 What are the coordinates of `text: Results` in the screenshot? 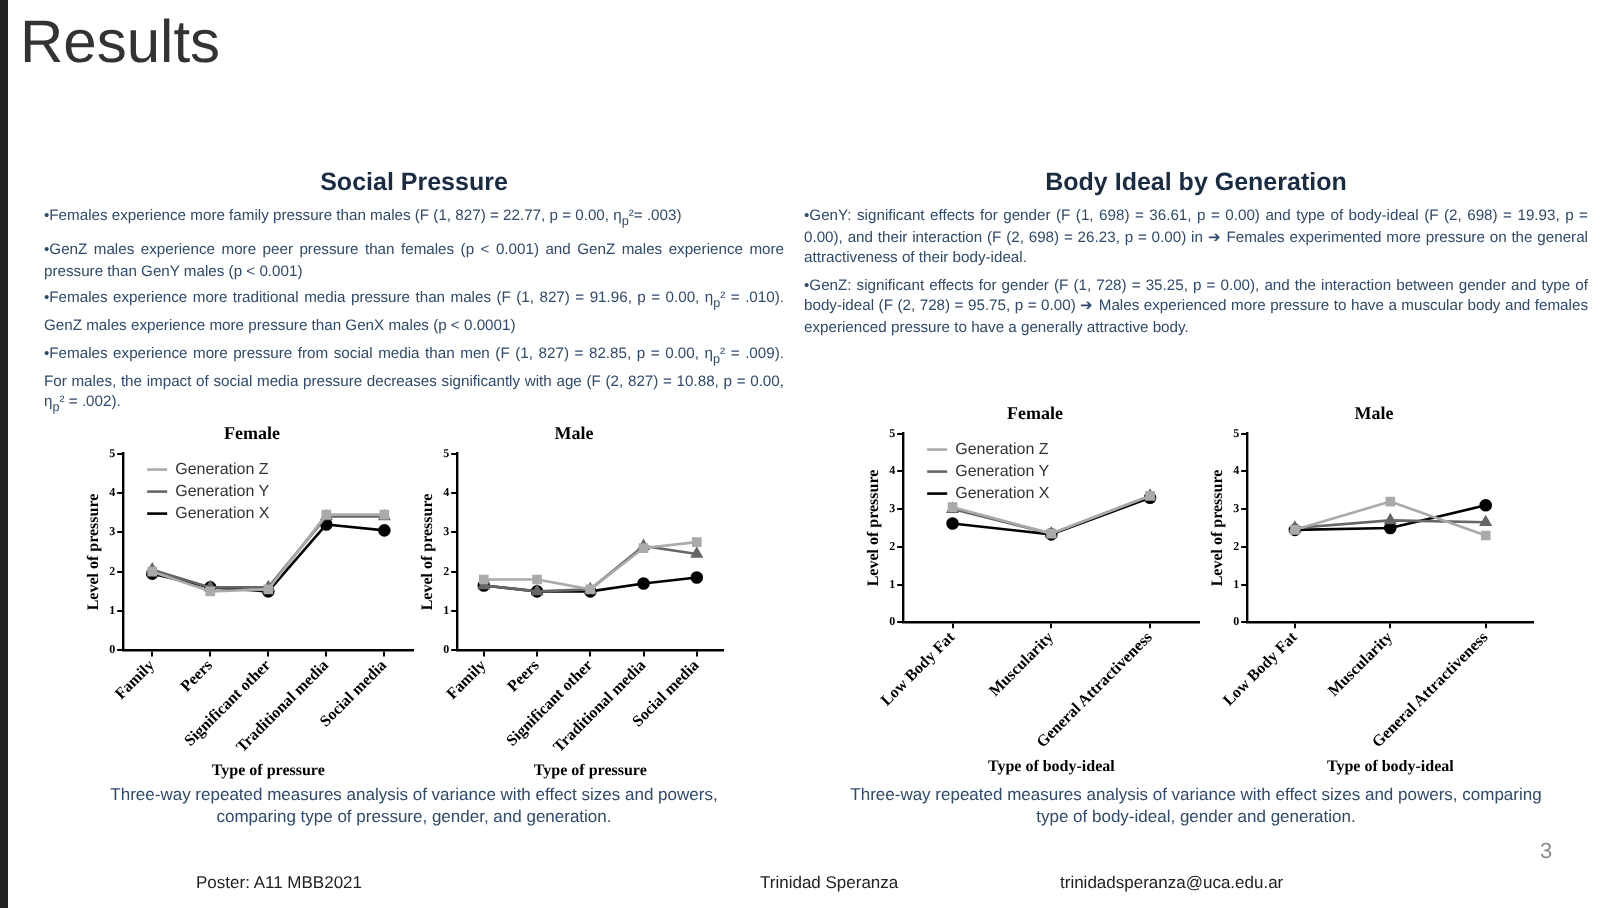 It's located at (121, 44).